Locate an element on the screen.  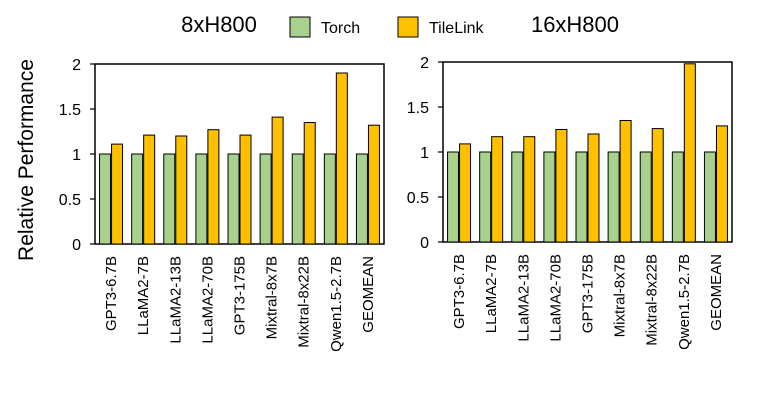
chart-title: 8xH800 is located at coordinates (219, 24).